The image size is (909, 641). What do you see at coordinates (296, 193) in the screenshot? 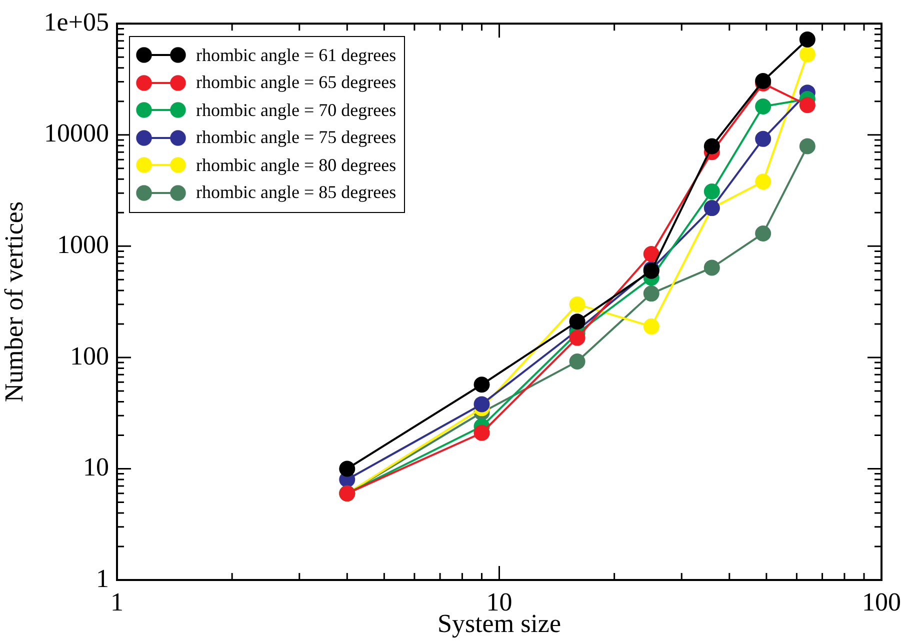
I see `legend-label: rhombic angle = 85 degrees` at bounding box center [296, 193].